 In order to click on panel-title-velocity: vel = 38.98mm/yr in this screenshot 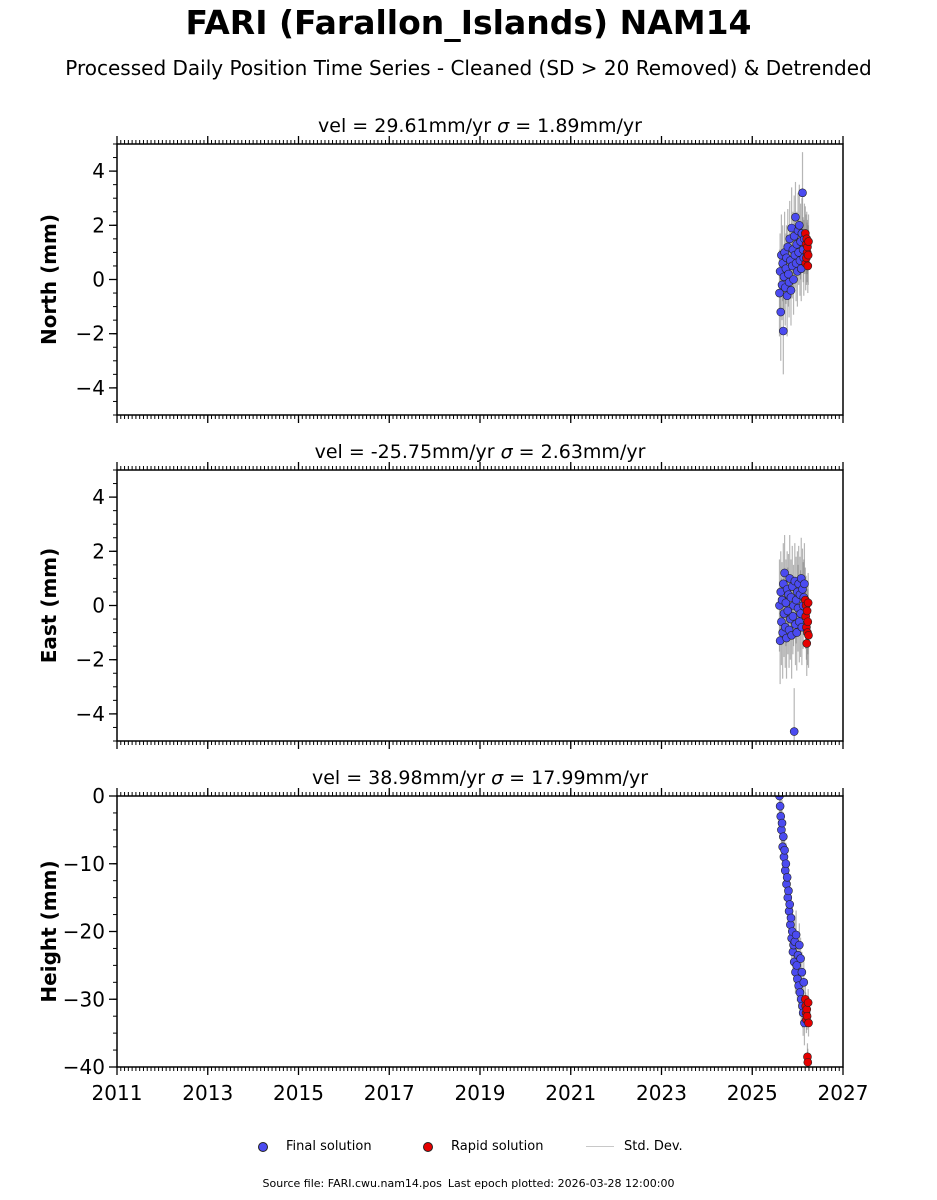, I will do `click(401, 778)`.